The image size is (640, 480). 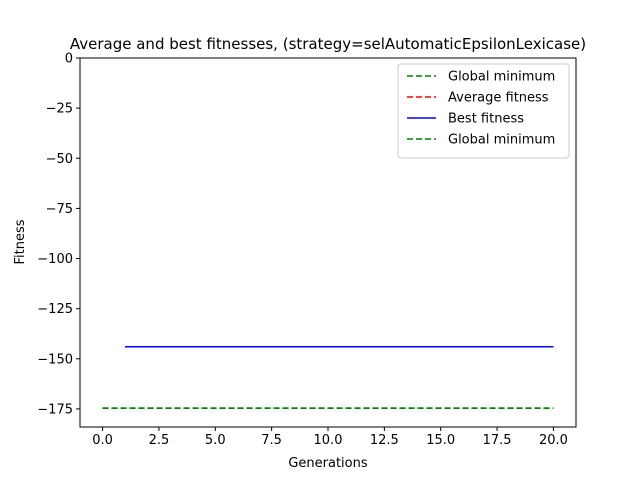 What do you see at coordinates (440, 440) in the screenshot?
I see `x-tick-label: 15.0` at bounding box center [440, 440].